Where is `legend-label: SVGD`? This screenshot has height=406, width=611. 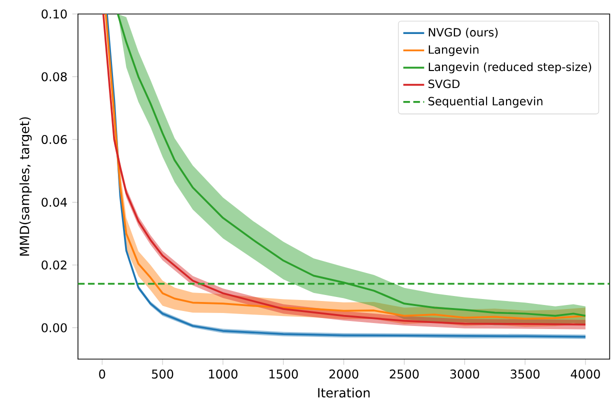
legend-label: SVGD is located at coordinates (444, 84).